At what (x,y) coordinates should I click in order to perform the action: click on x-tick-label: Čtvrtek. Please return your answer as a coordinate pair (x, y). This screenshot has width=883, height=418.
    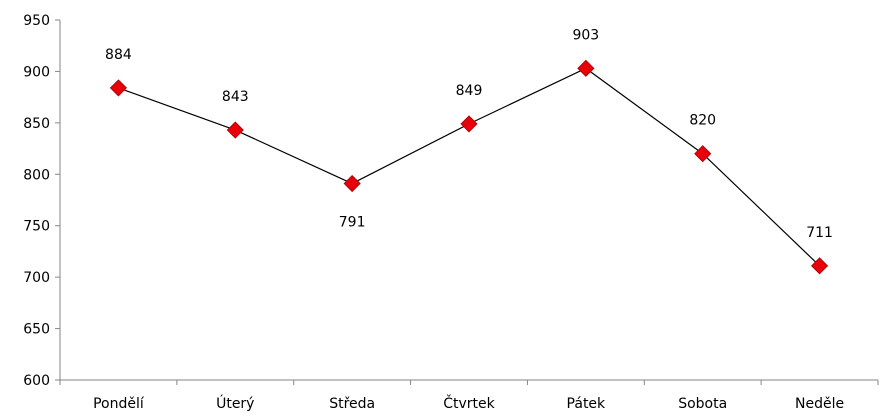
    Looking at the image, I should click on (469, 403).